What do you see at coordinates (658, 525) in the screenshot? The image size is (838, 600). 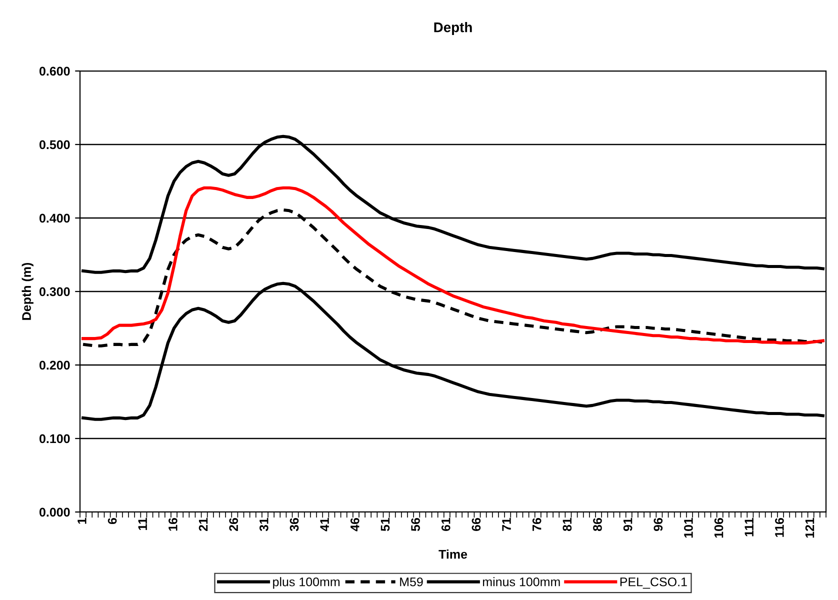 I see `x-tick-label: 96` at bounding box center [658, 525].